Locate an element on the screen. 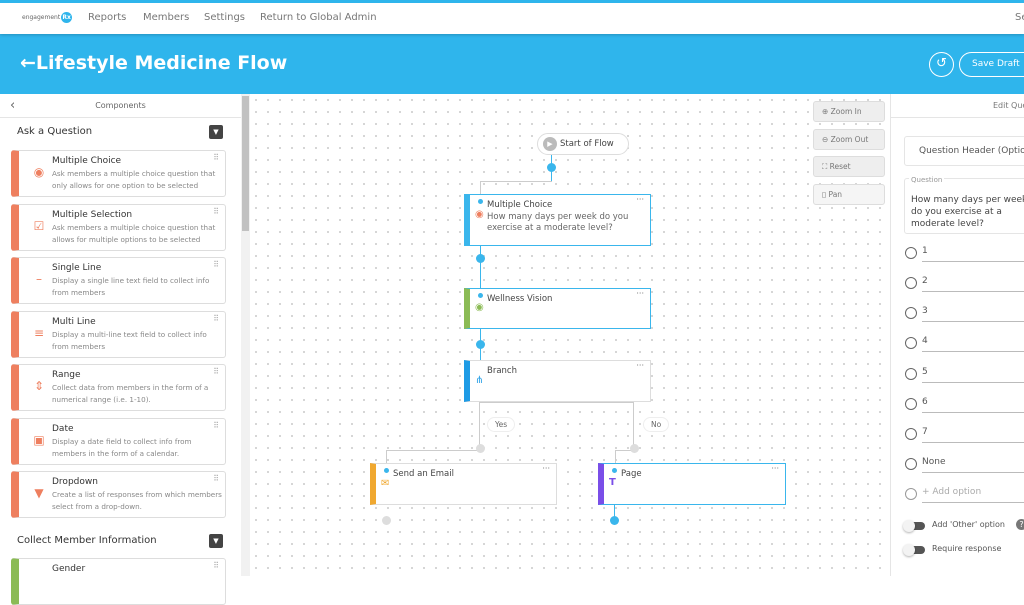  option-label: None is located at coordinates (934, 462).